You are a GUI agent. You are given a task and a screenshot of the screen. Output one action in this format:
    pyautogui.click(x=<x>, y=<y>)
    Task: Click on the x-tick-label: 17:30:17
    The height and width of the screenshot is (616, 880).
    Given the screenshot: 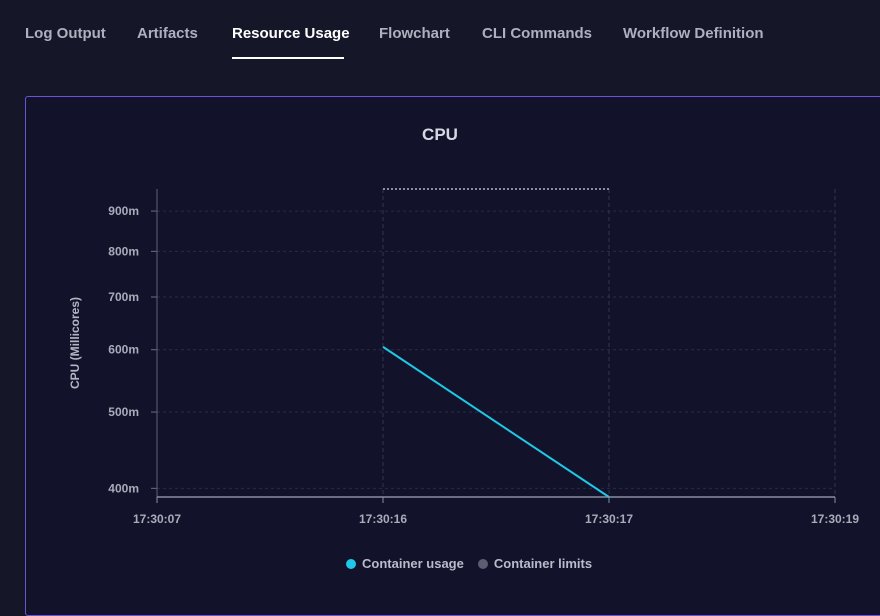 What is the action you would take?
    pyautogui.click(x=609, y=519)
    